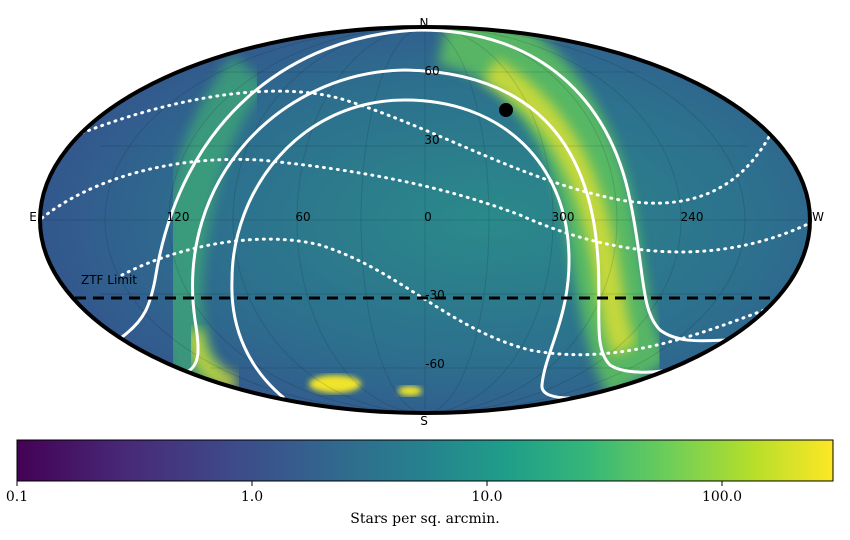 Image resolution: width=850 pixels, height=540 pixels. Describe the element at coordinates (692, 217) in the screenshot. I see `lon-label-240: 240` at that location.